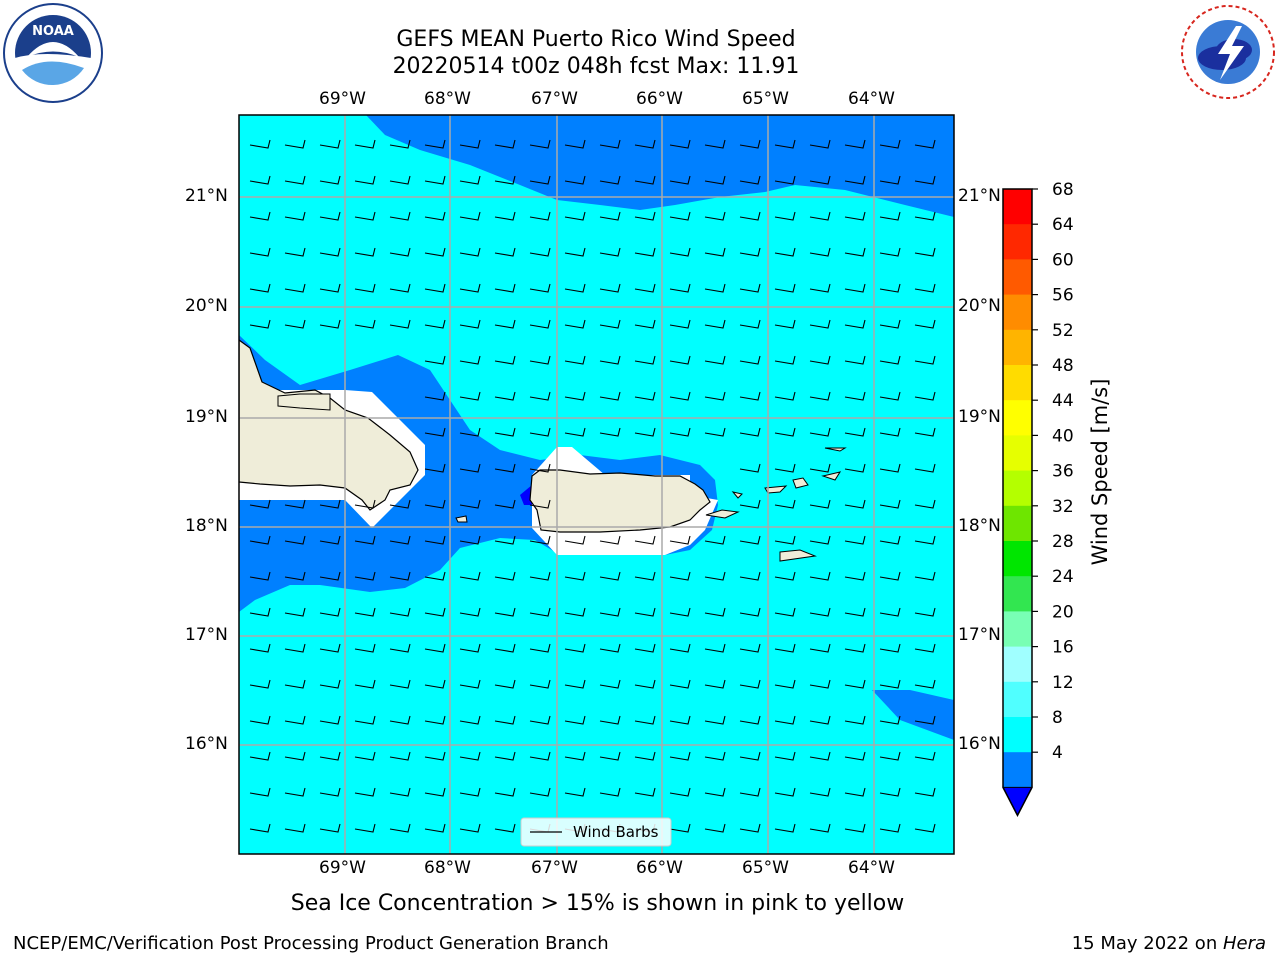  What do you see at coordinates (1063, 296) in the screenshot?
I see `colorbar-tick-label: 56` at bounding box center [1063, 296].